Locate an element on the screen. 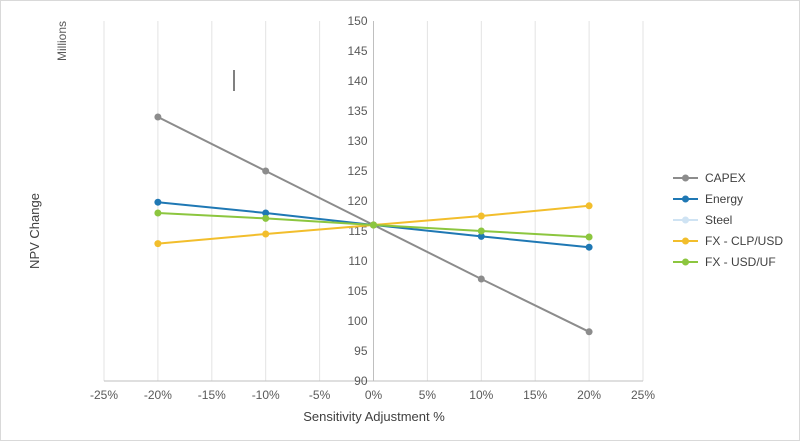 This screenshot has width=800, height=442. x-axis-title: Sensitivity Adjustment % is located at coordinates (374, 416).